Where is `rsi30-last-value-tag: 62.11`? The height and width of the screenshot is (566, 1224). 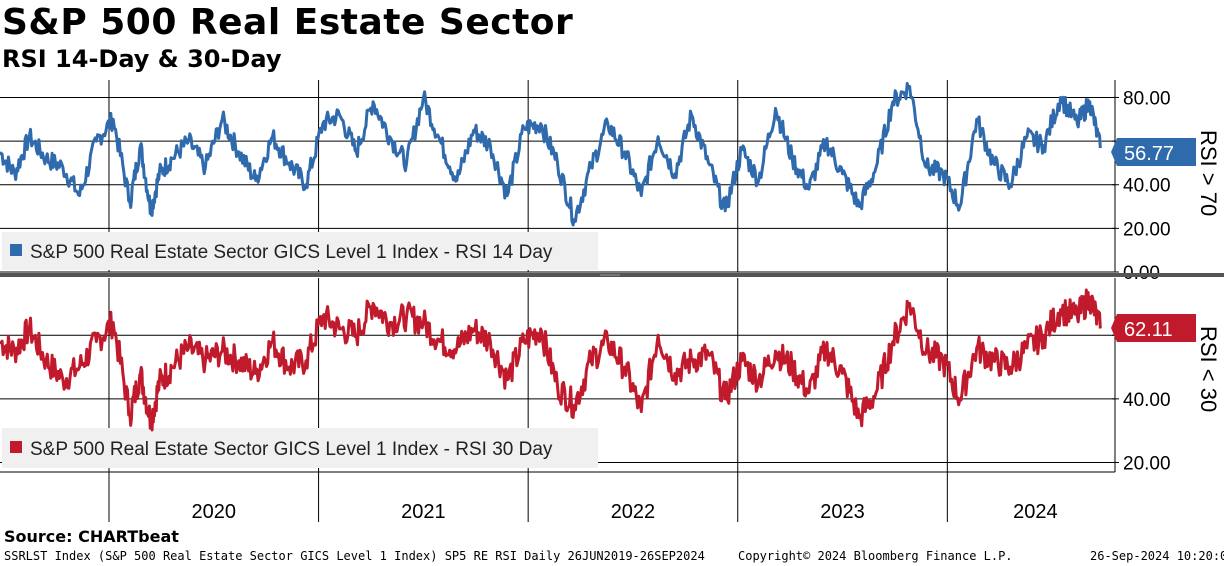
rsi30-last-value-tag: 62.11 is located at coordinates (1153, 328).